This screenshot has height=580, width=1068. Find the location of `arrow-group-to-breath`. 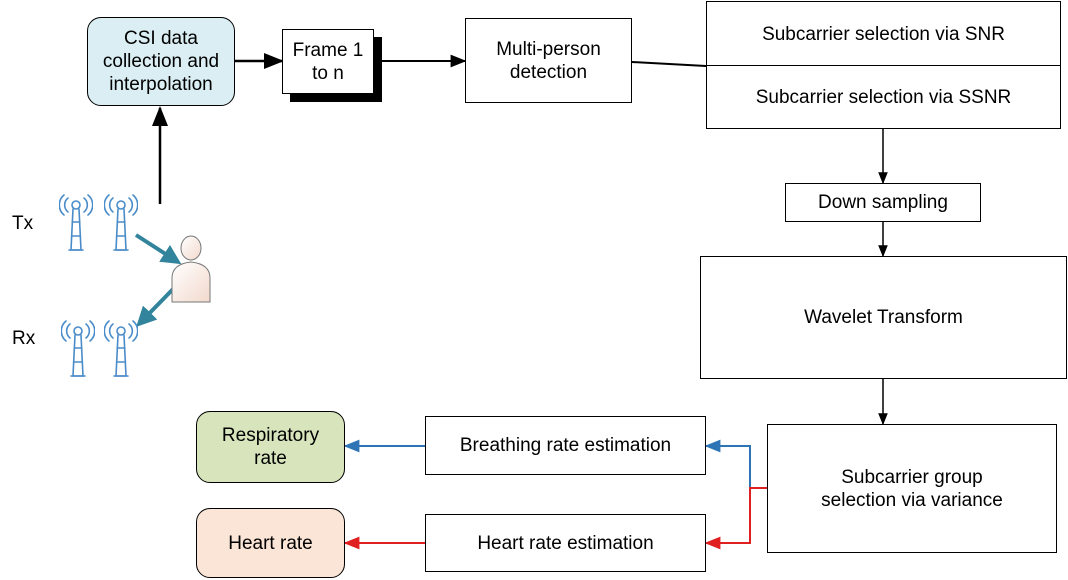

arrow-group-to-breath is located at coordinates (735, 464).